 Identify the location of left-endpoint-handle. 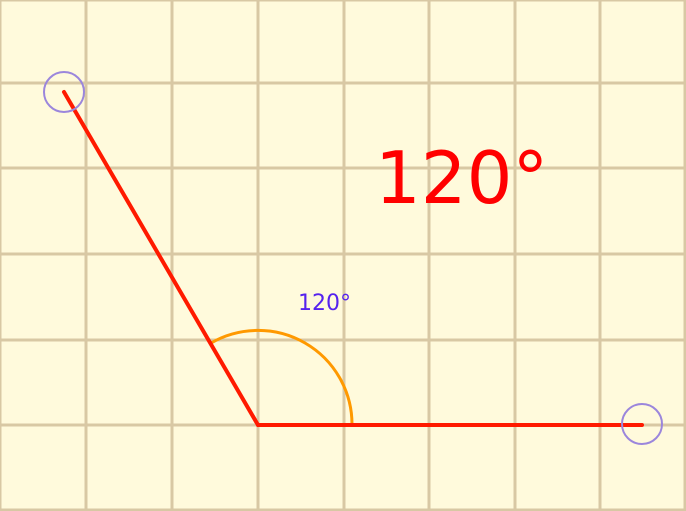
(64, 92).